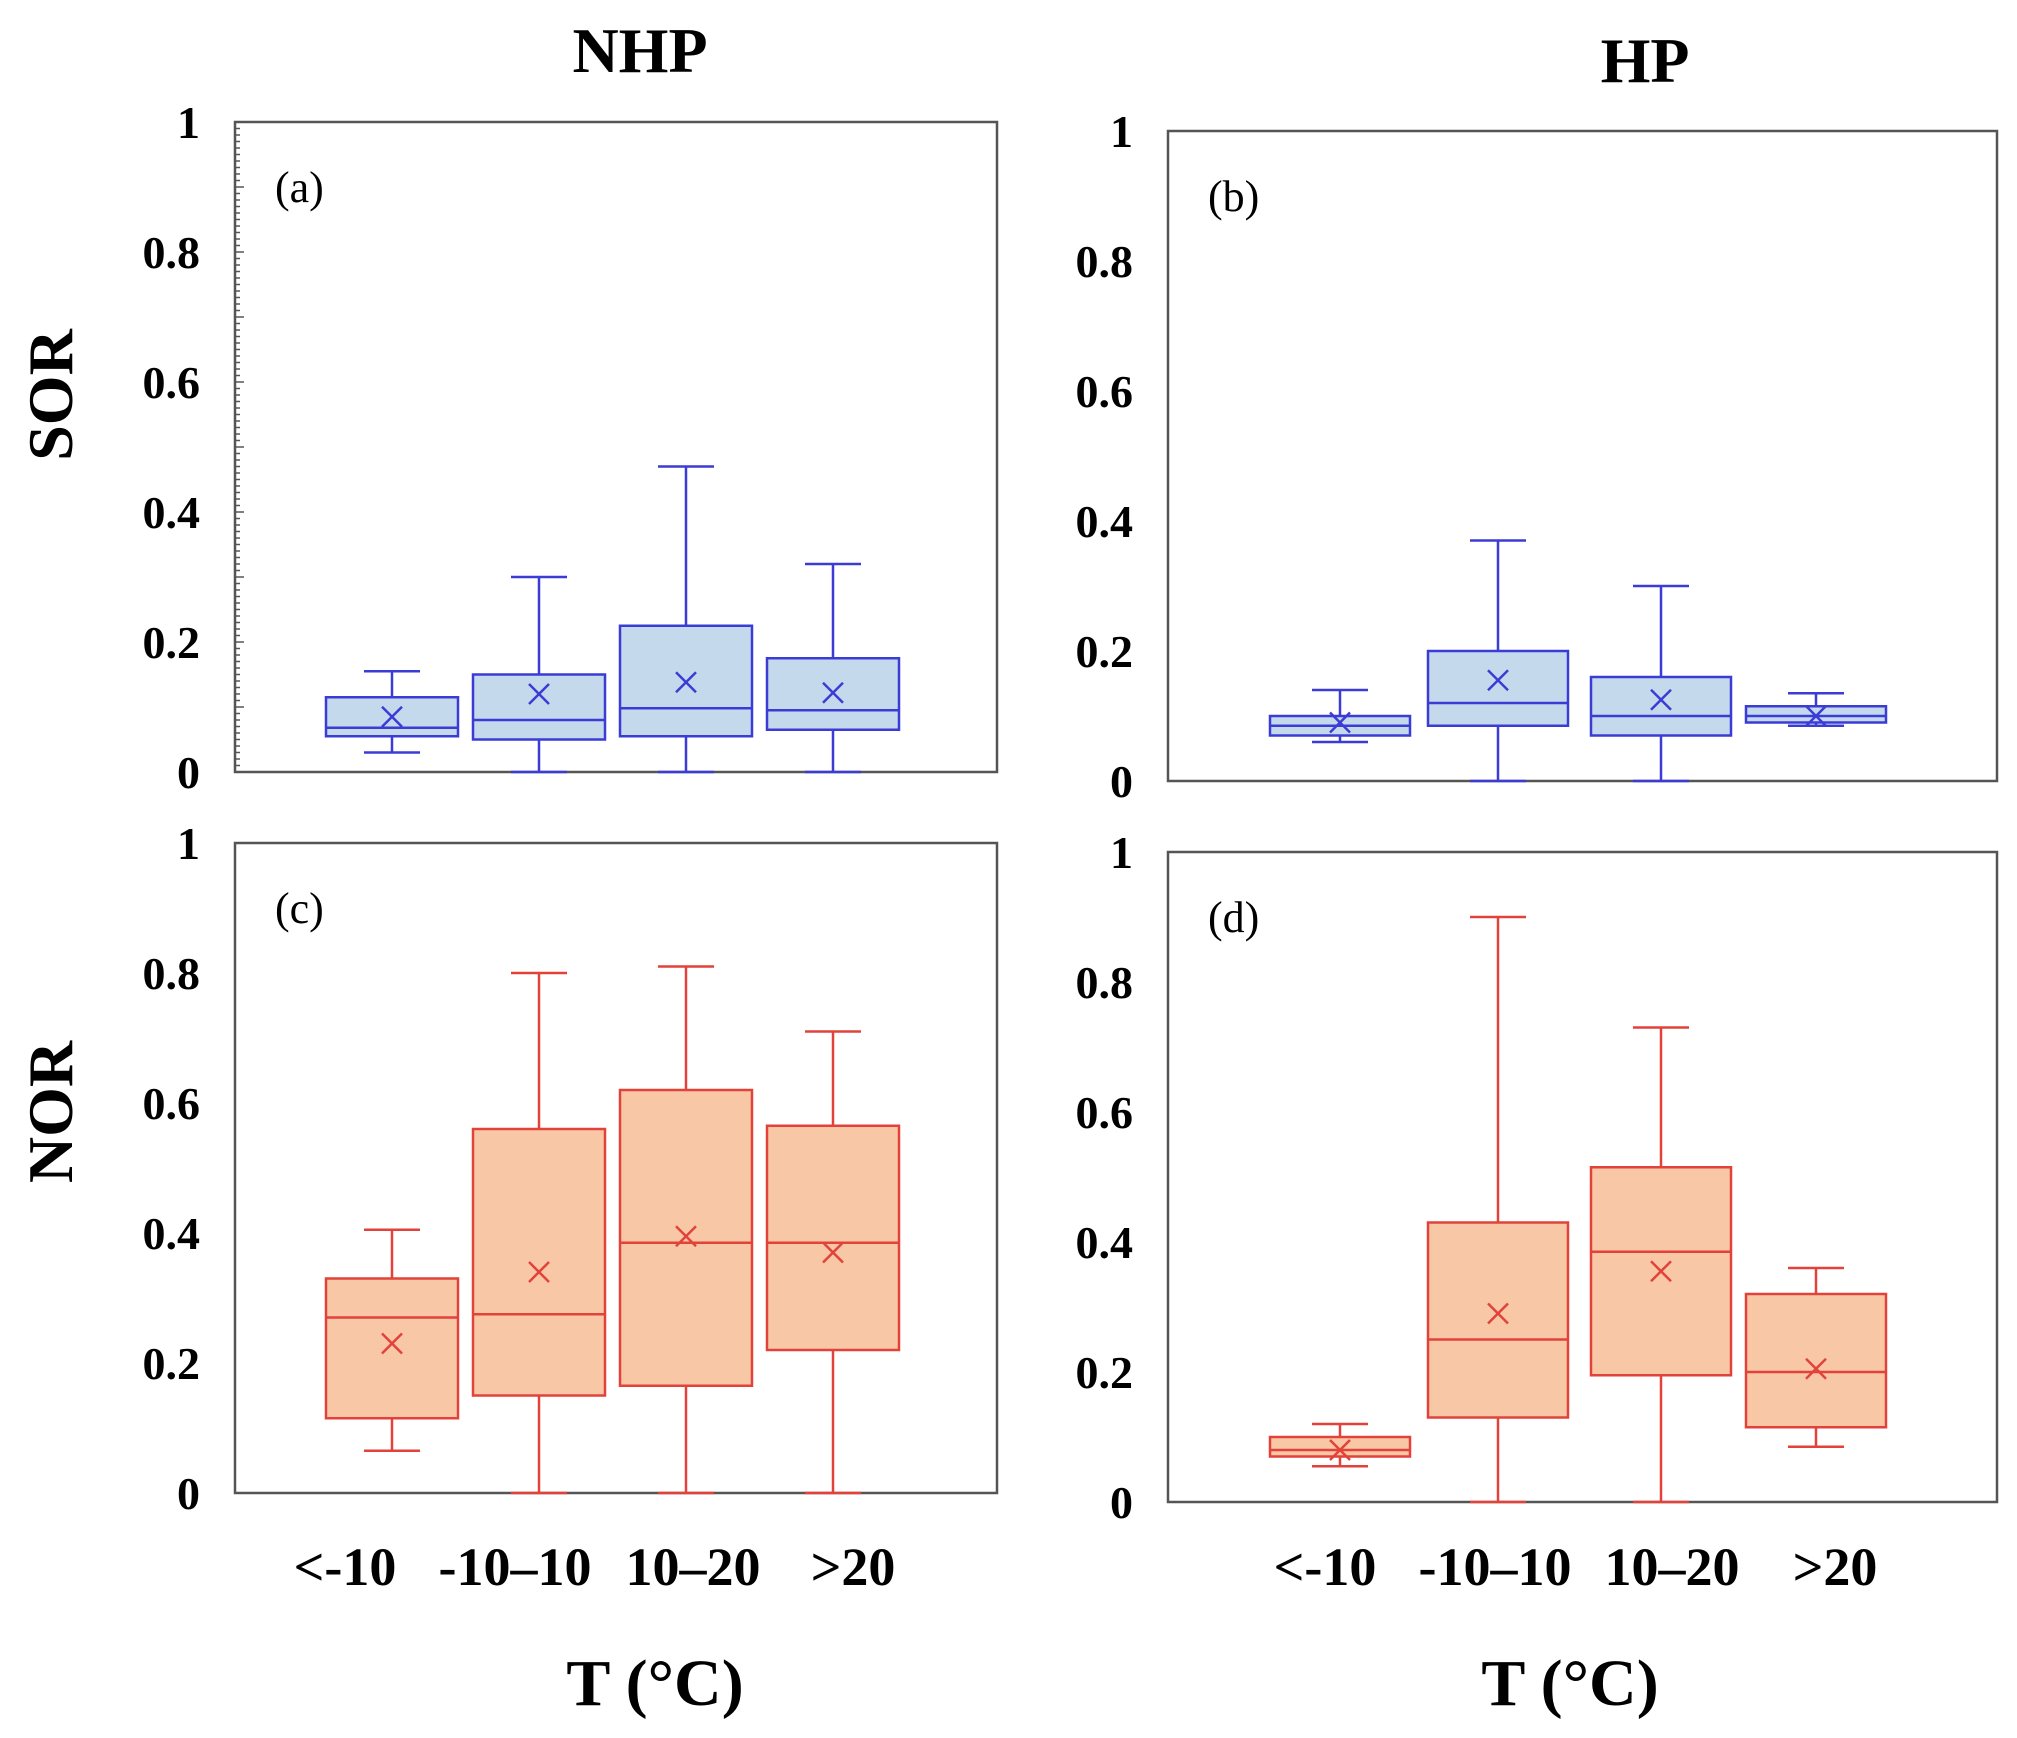 Image resolution: width=2017 pixels, height=1738 pixels. I want to click on row-label-sor: SOR, so click(50, 394).